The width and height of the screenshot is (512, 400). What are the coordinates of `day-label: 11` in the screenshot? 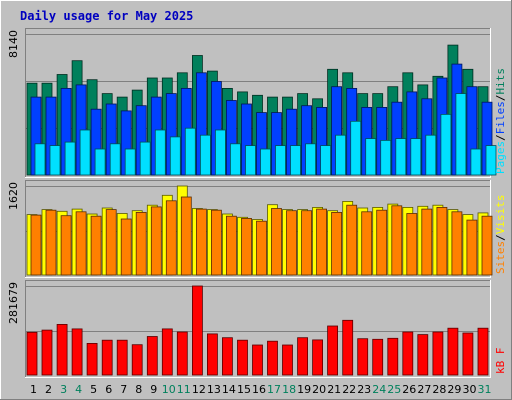 It's located at (184, 389).